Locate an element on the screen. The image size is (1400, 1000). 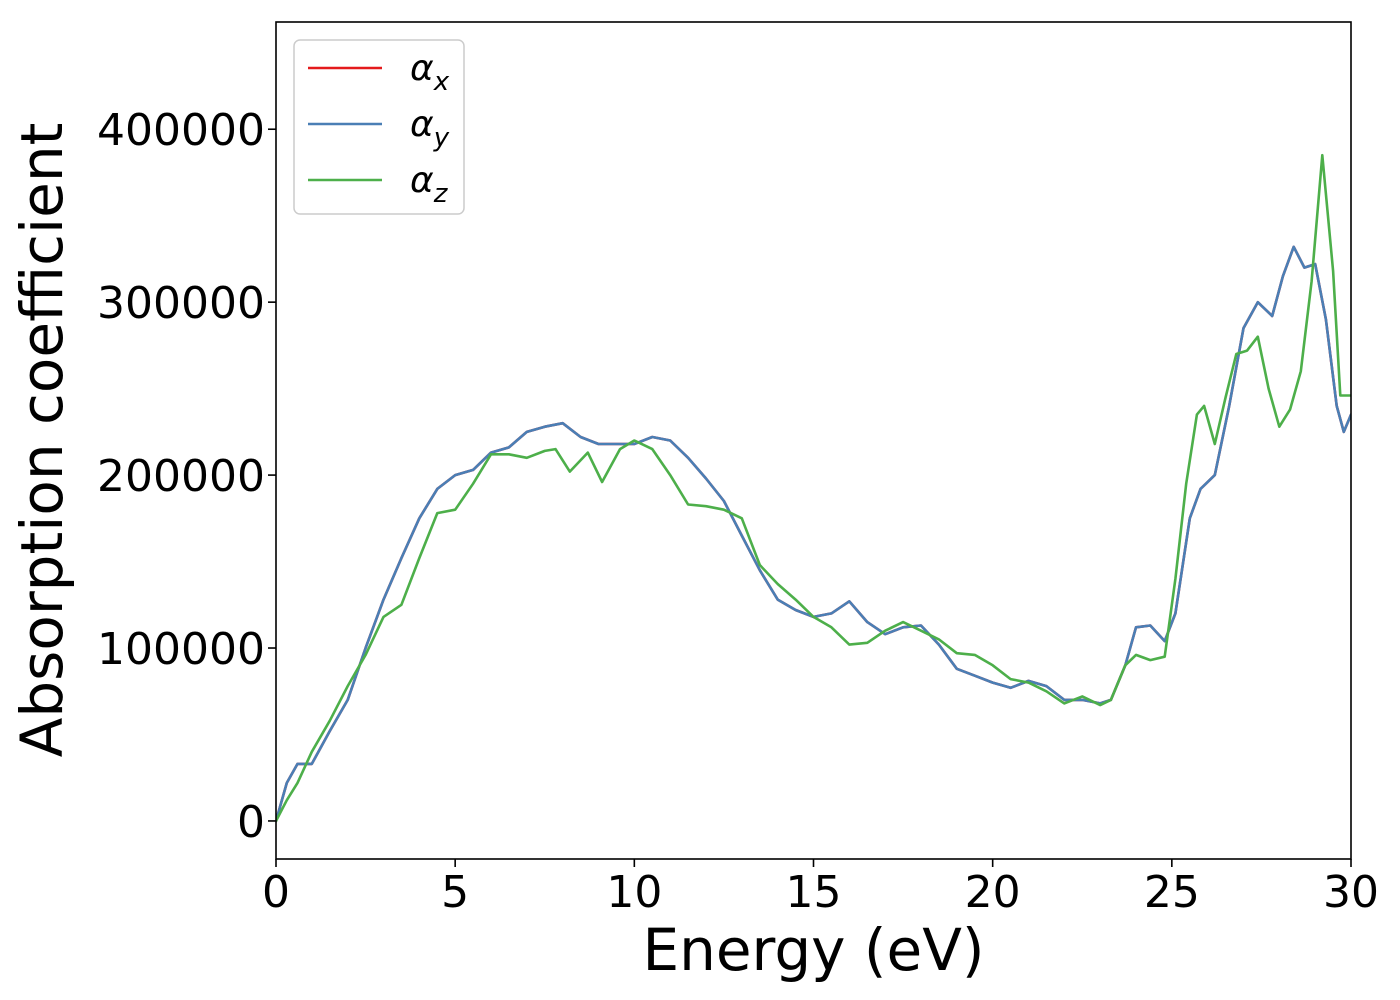
legend-label-z: αz is located at coordinates (429, 184).